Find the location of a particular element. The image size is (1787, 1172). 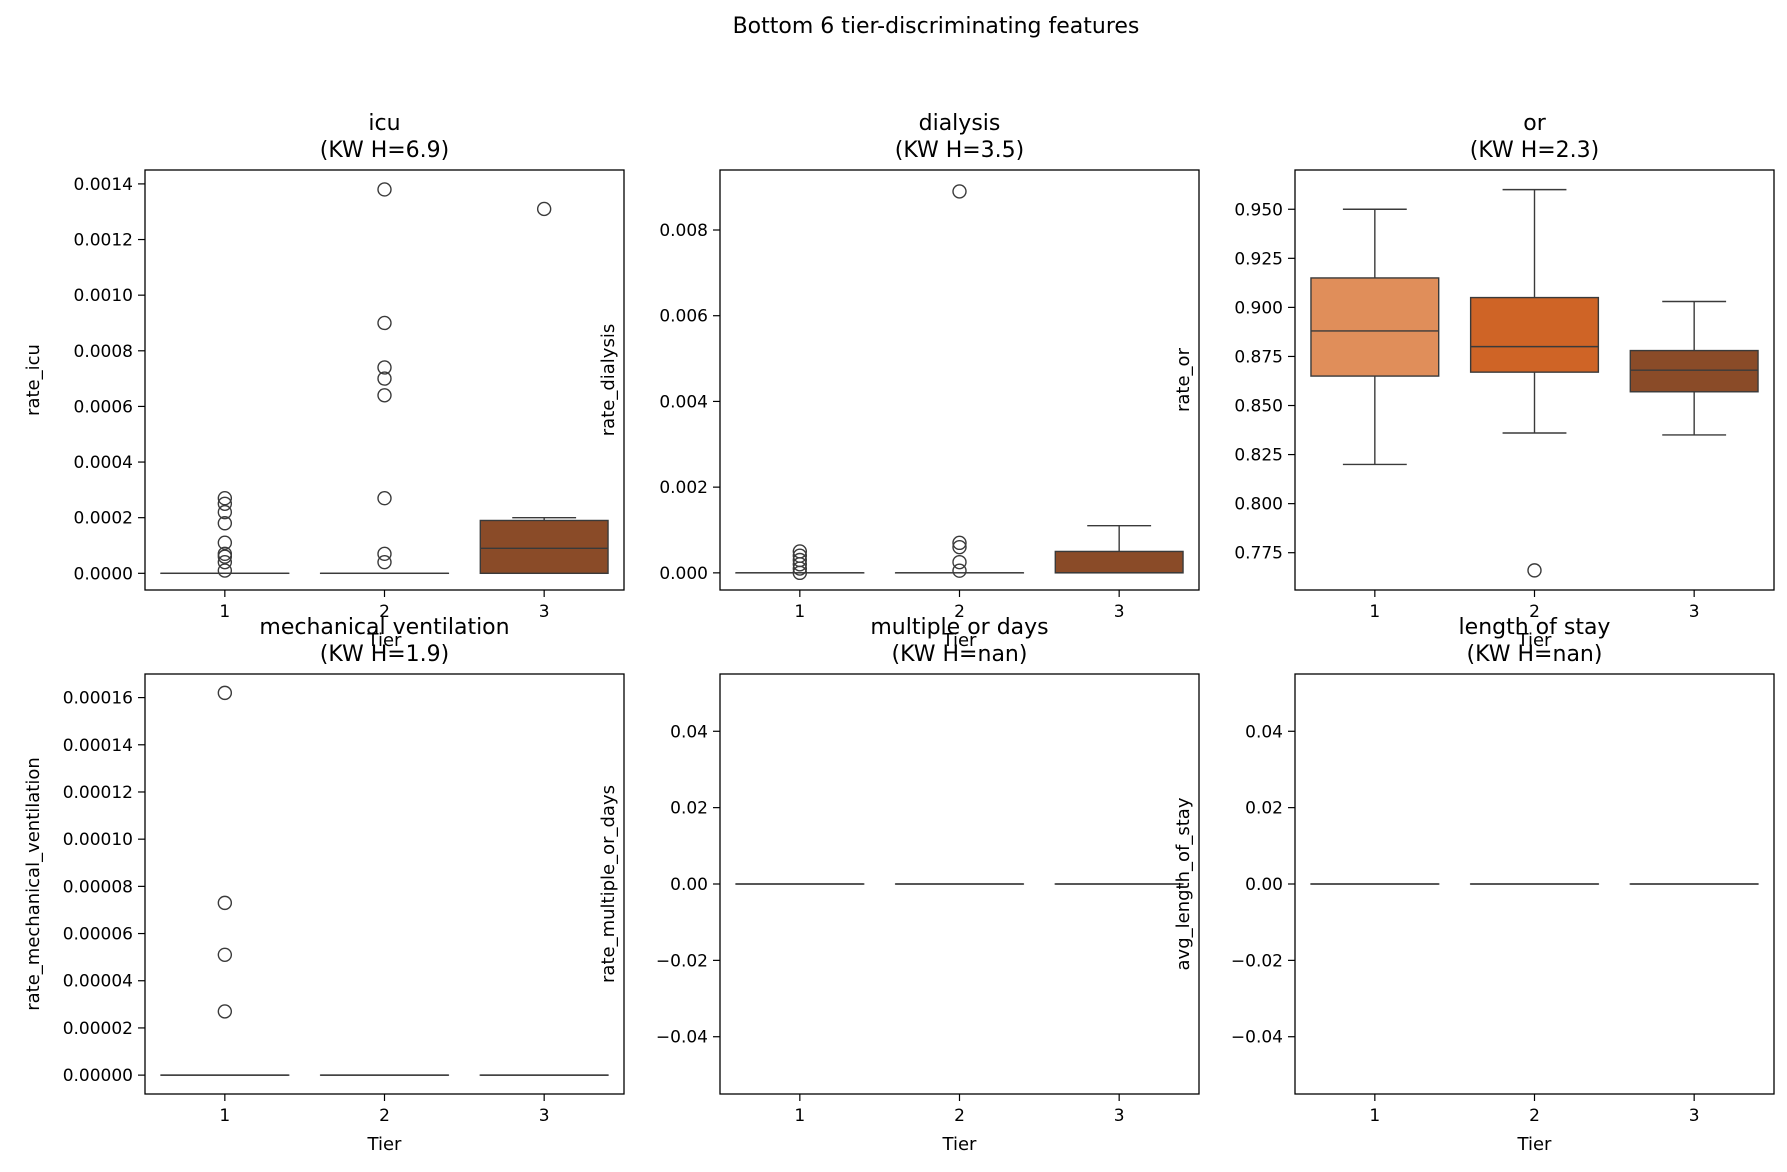

y-tick-label: 0.0010 is located at coordinates (103, 296).